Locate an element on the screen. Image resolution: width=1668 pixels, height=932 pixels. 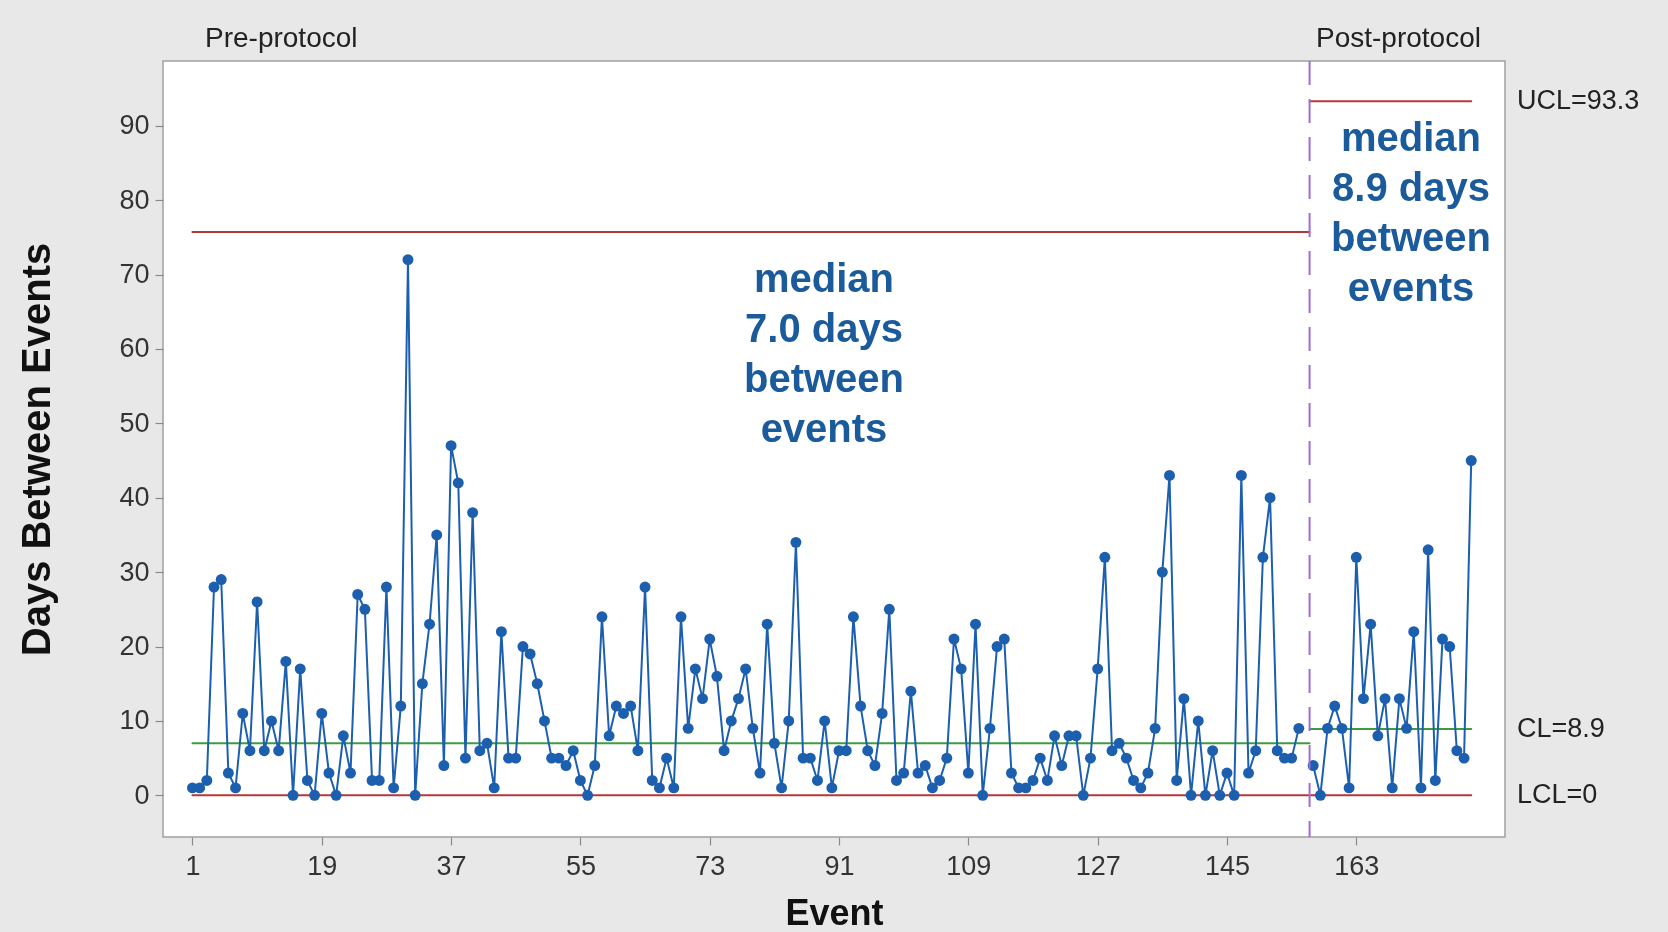
y-tick-label: 20 is located at coordinates (134, 646).